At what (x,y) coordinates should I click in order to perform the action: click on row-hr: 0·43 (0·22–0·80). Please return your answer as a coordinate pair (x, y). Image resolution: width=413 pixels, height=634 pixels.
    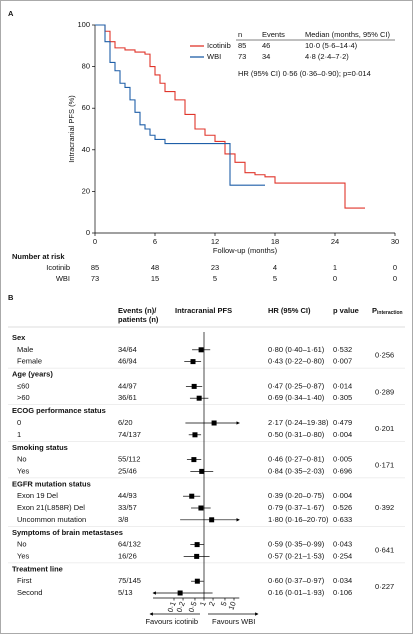
    Looking at the image, I should click on (296, 361).